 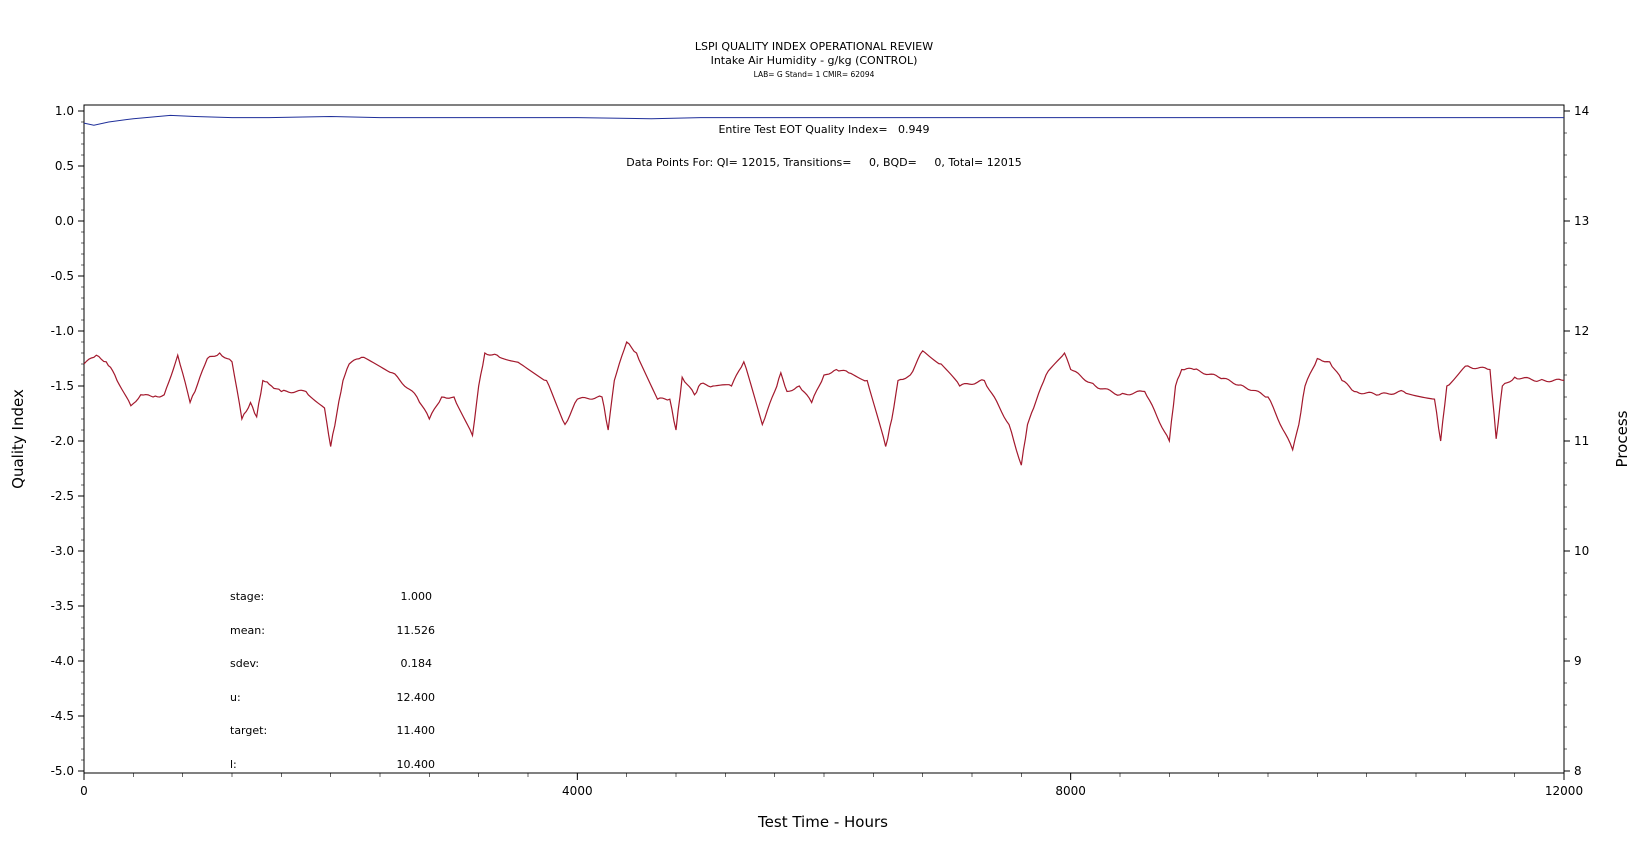 I want to click on chart-subtitle: Intake Air Humidity - g/kg (CONTROL), so click(x=814, y=60).